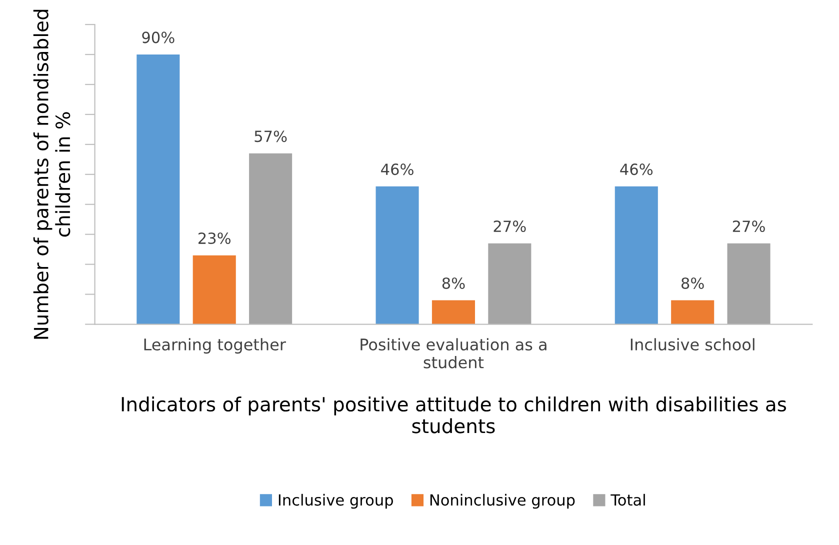  Describe the element at coordinates (335, 501) in the screenshot. I see `legend-label: Inclusive group` at that location.